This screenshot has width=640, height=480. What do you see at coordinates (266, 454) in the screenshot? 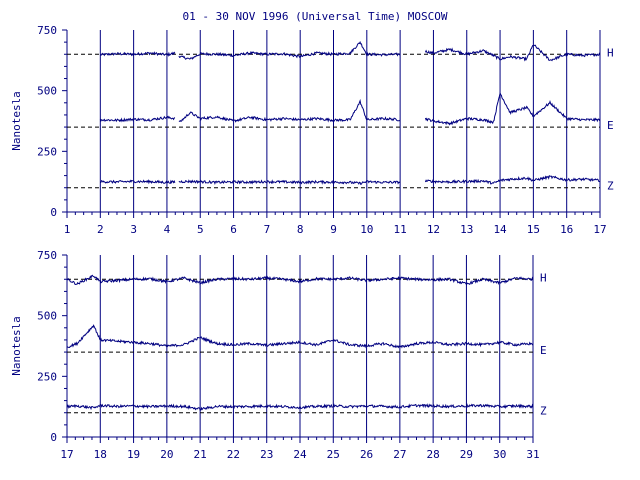
I see `x-tick-label: 23` at bounding box center [266, 454].